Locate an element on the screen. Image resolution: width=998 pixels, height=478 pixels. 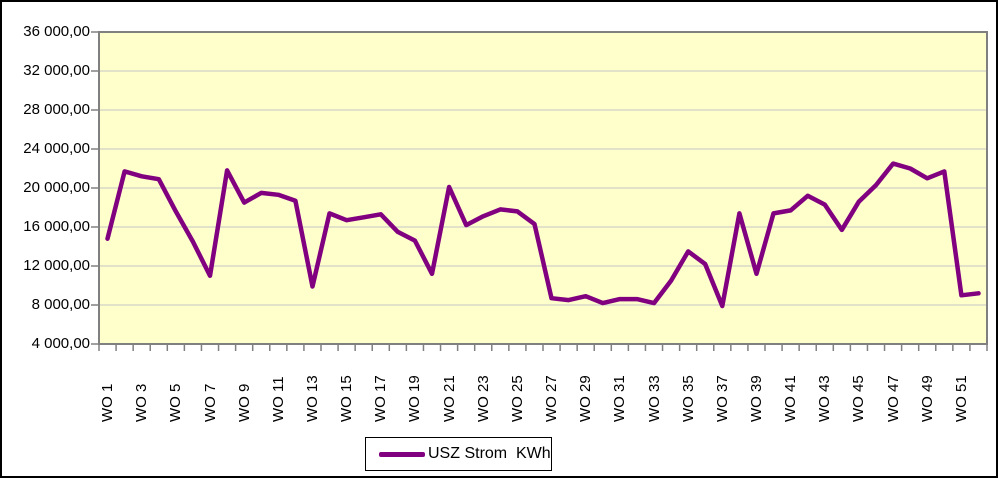
x-tick-label: WO 13 is located at coordinates (312, 398).